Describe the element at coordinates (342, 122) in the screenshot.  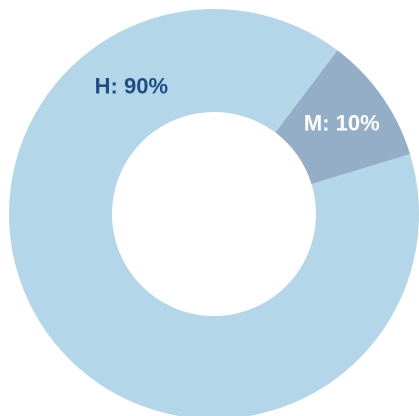
I see `slice-label-m: M: 10%` at that location.